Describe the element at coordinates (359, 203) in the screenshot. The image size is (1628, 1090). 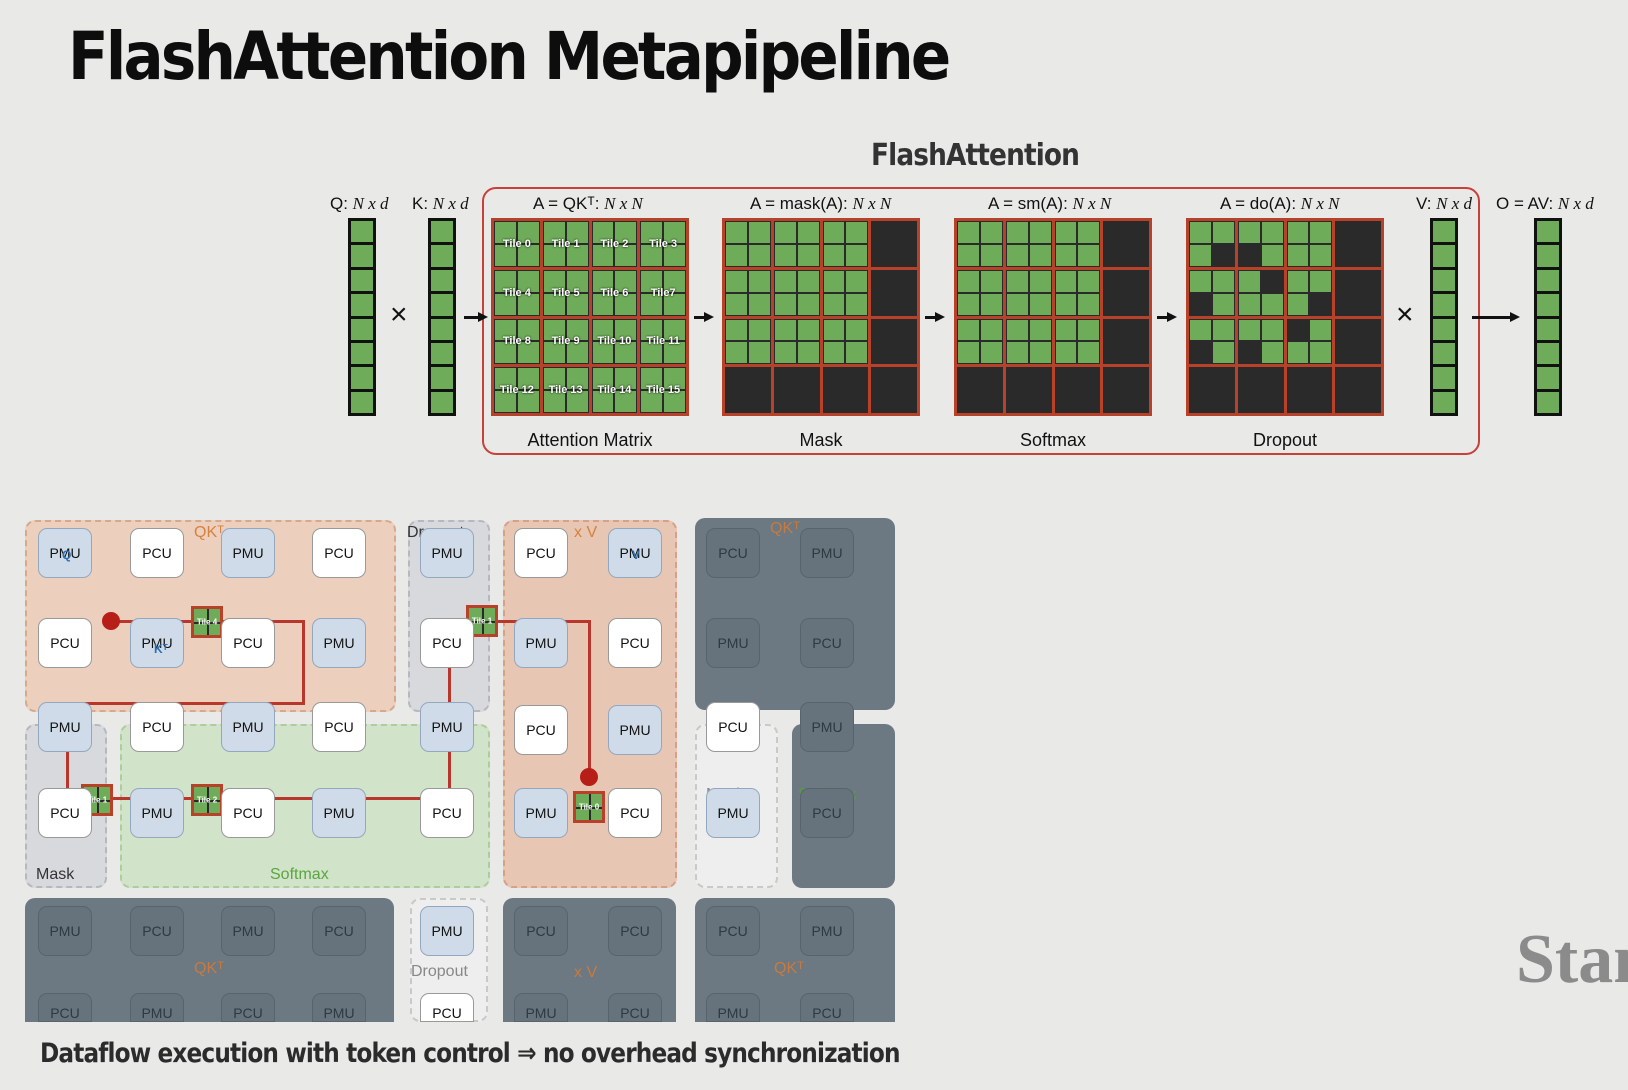
I see `q-label: Q: N x d` at that location.